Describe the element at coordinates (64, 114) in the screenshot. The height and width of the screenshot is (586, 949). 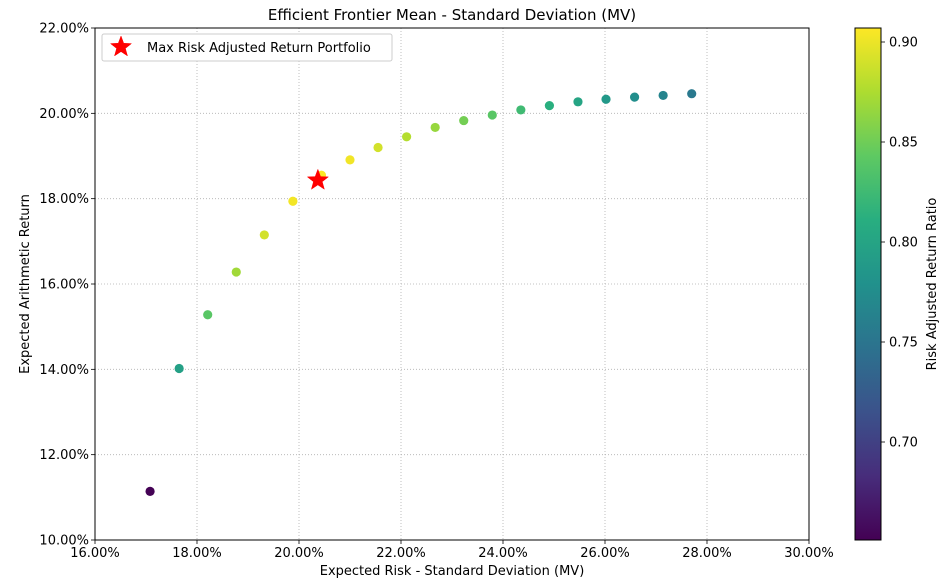
I see `y-tick-label: 20.00%` at that location.